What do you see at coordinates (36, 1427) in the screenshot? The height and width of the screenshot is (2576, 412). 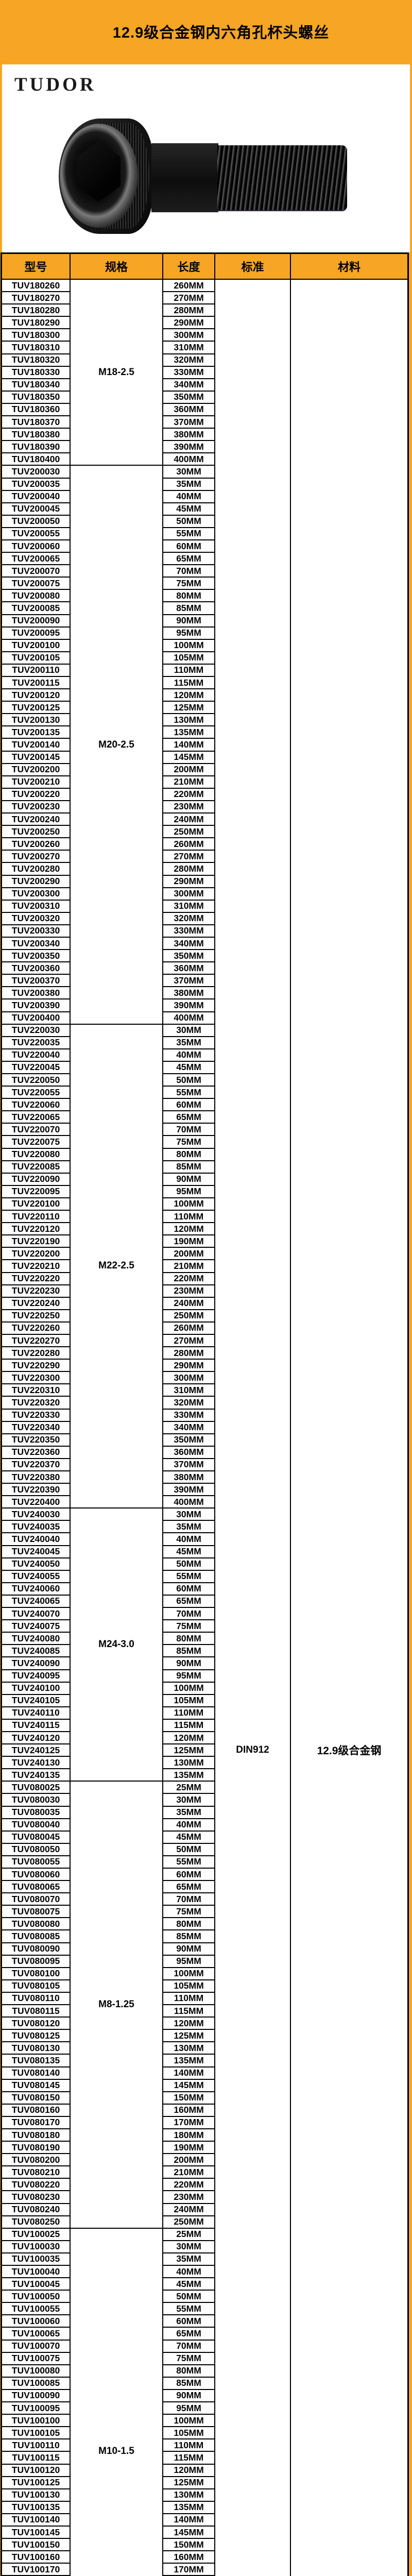 I see `model-cell: TUV220340` at bounding box center [36, 1427].